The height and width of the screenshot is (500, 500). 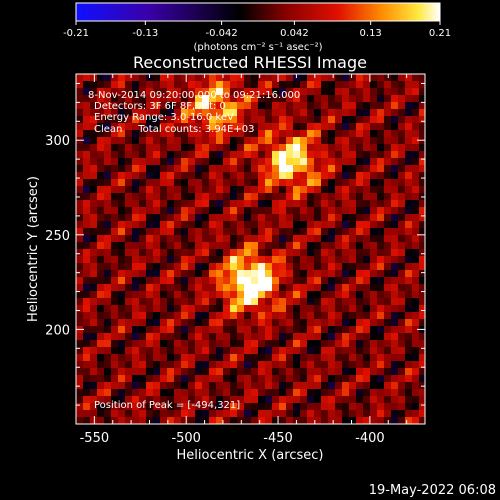 What do you see at coordinates (57, 330) in the screenshot?
I see `y-tick-label: 200` at bounding box center [57, 330].